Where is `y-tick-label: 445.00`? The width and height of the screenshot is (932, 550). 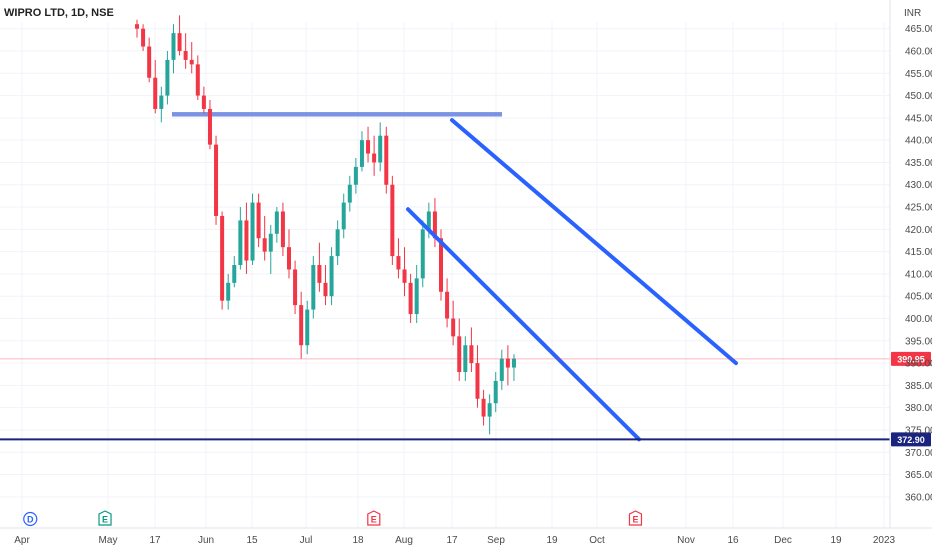 y-tick-label: 445.00 is located at coordinates (918, 118).